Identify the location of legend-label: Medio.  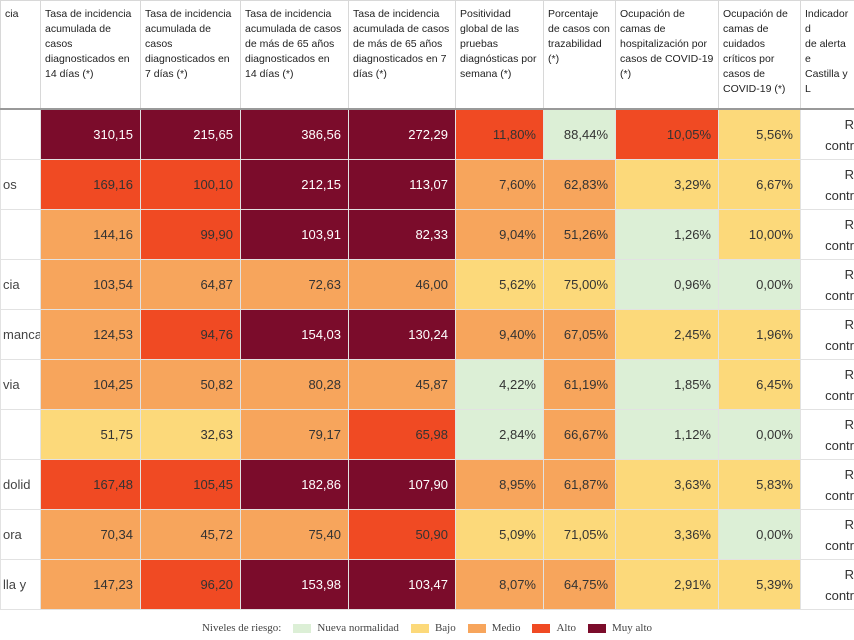
(506, 628).